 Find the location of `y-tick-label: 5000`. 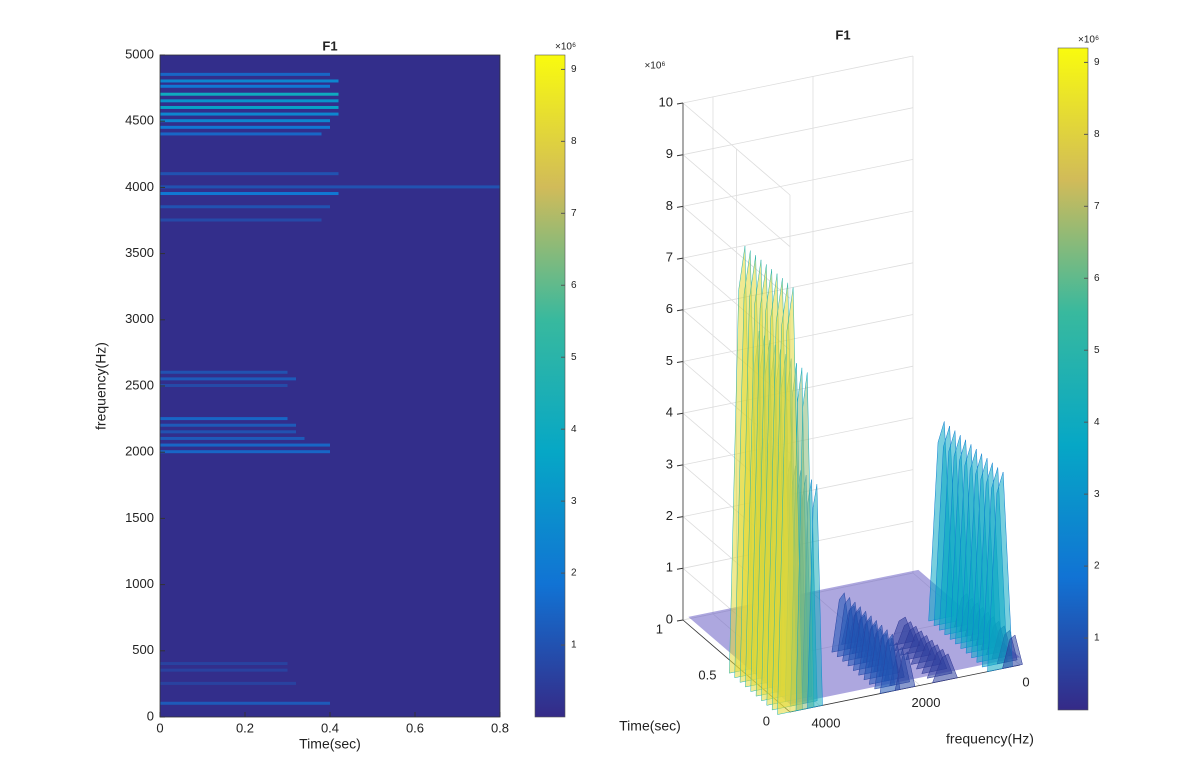

y-tick-label: 5000 is located at coordinates (139, 53).